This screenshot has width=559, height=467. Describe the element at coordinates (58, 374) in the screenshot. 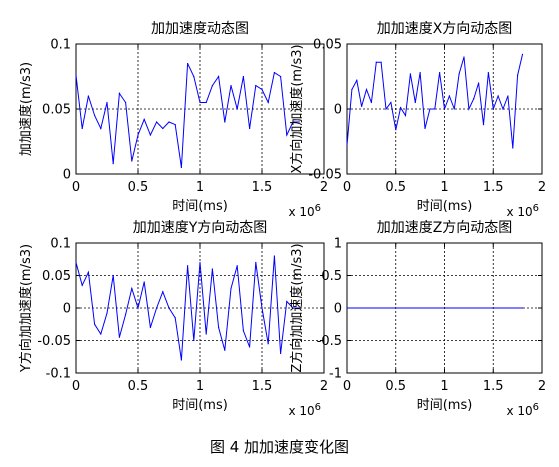

I see `y-tick-label: -0.1` at that location.